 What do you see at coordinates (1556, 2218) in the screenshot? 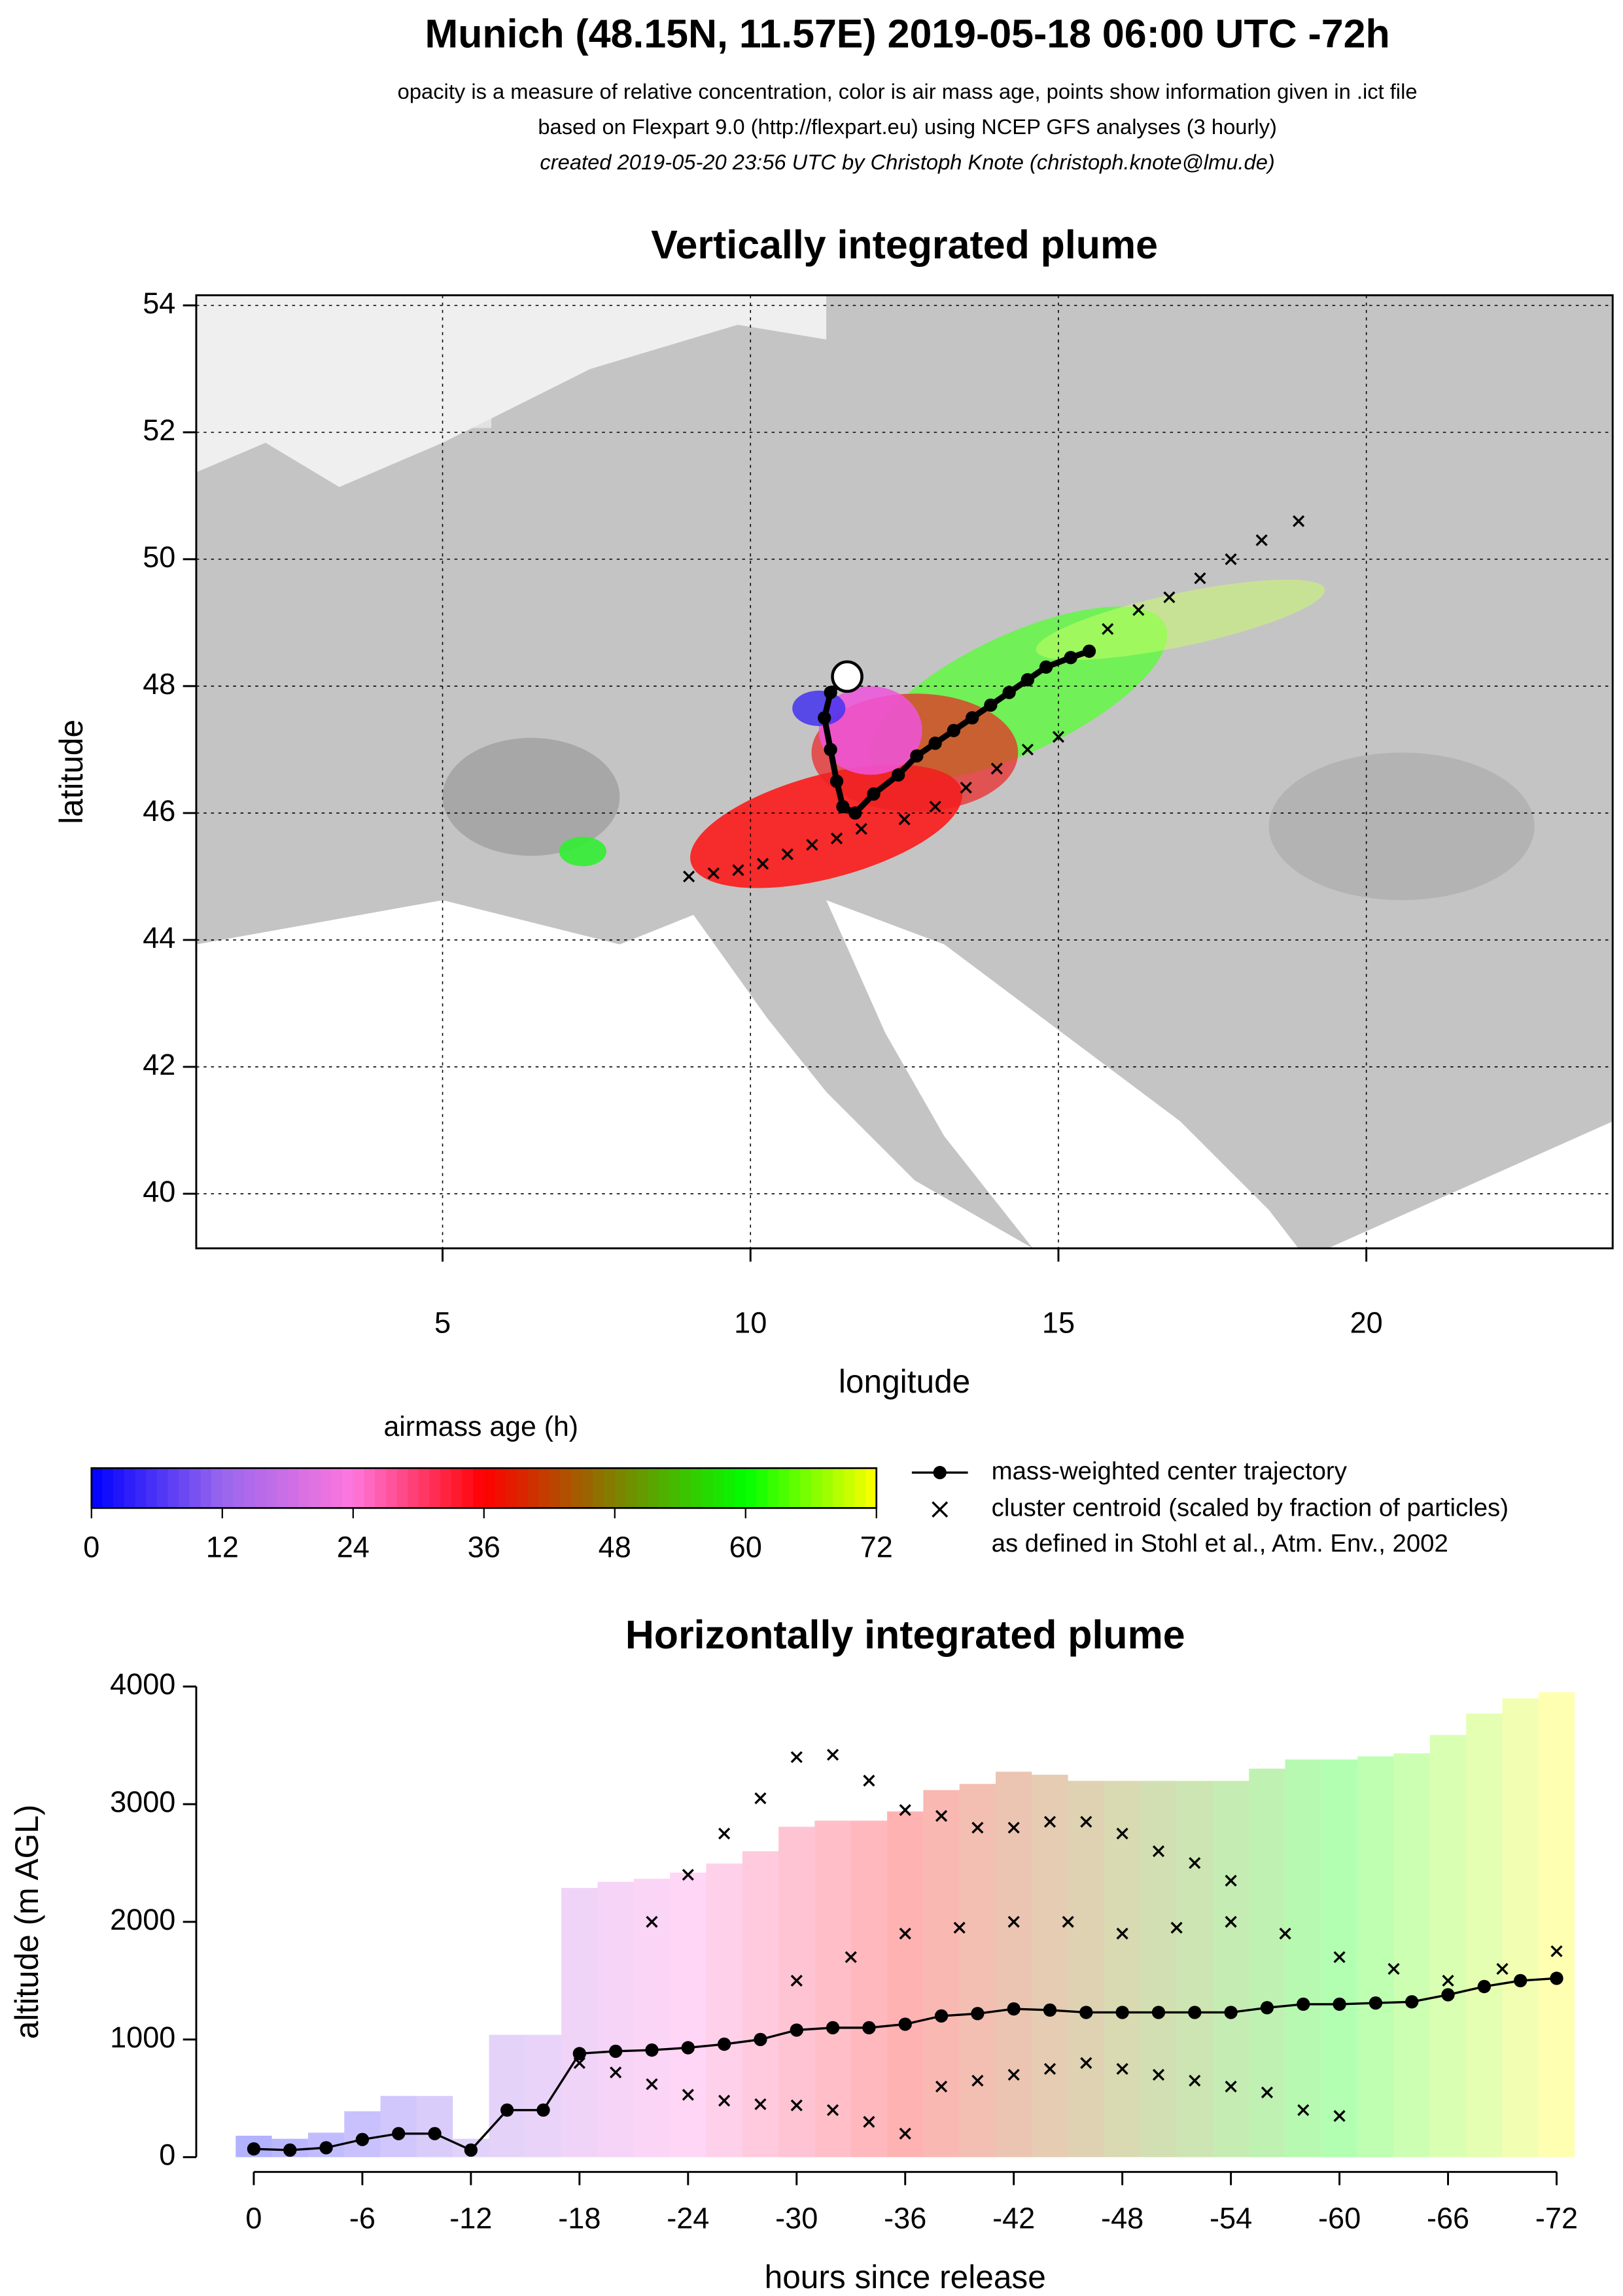
I see `x-tick-label: -72` at bounding box center [1556, 2218].